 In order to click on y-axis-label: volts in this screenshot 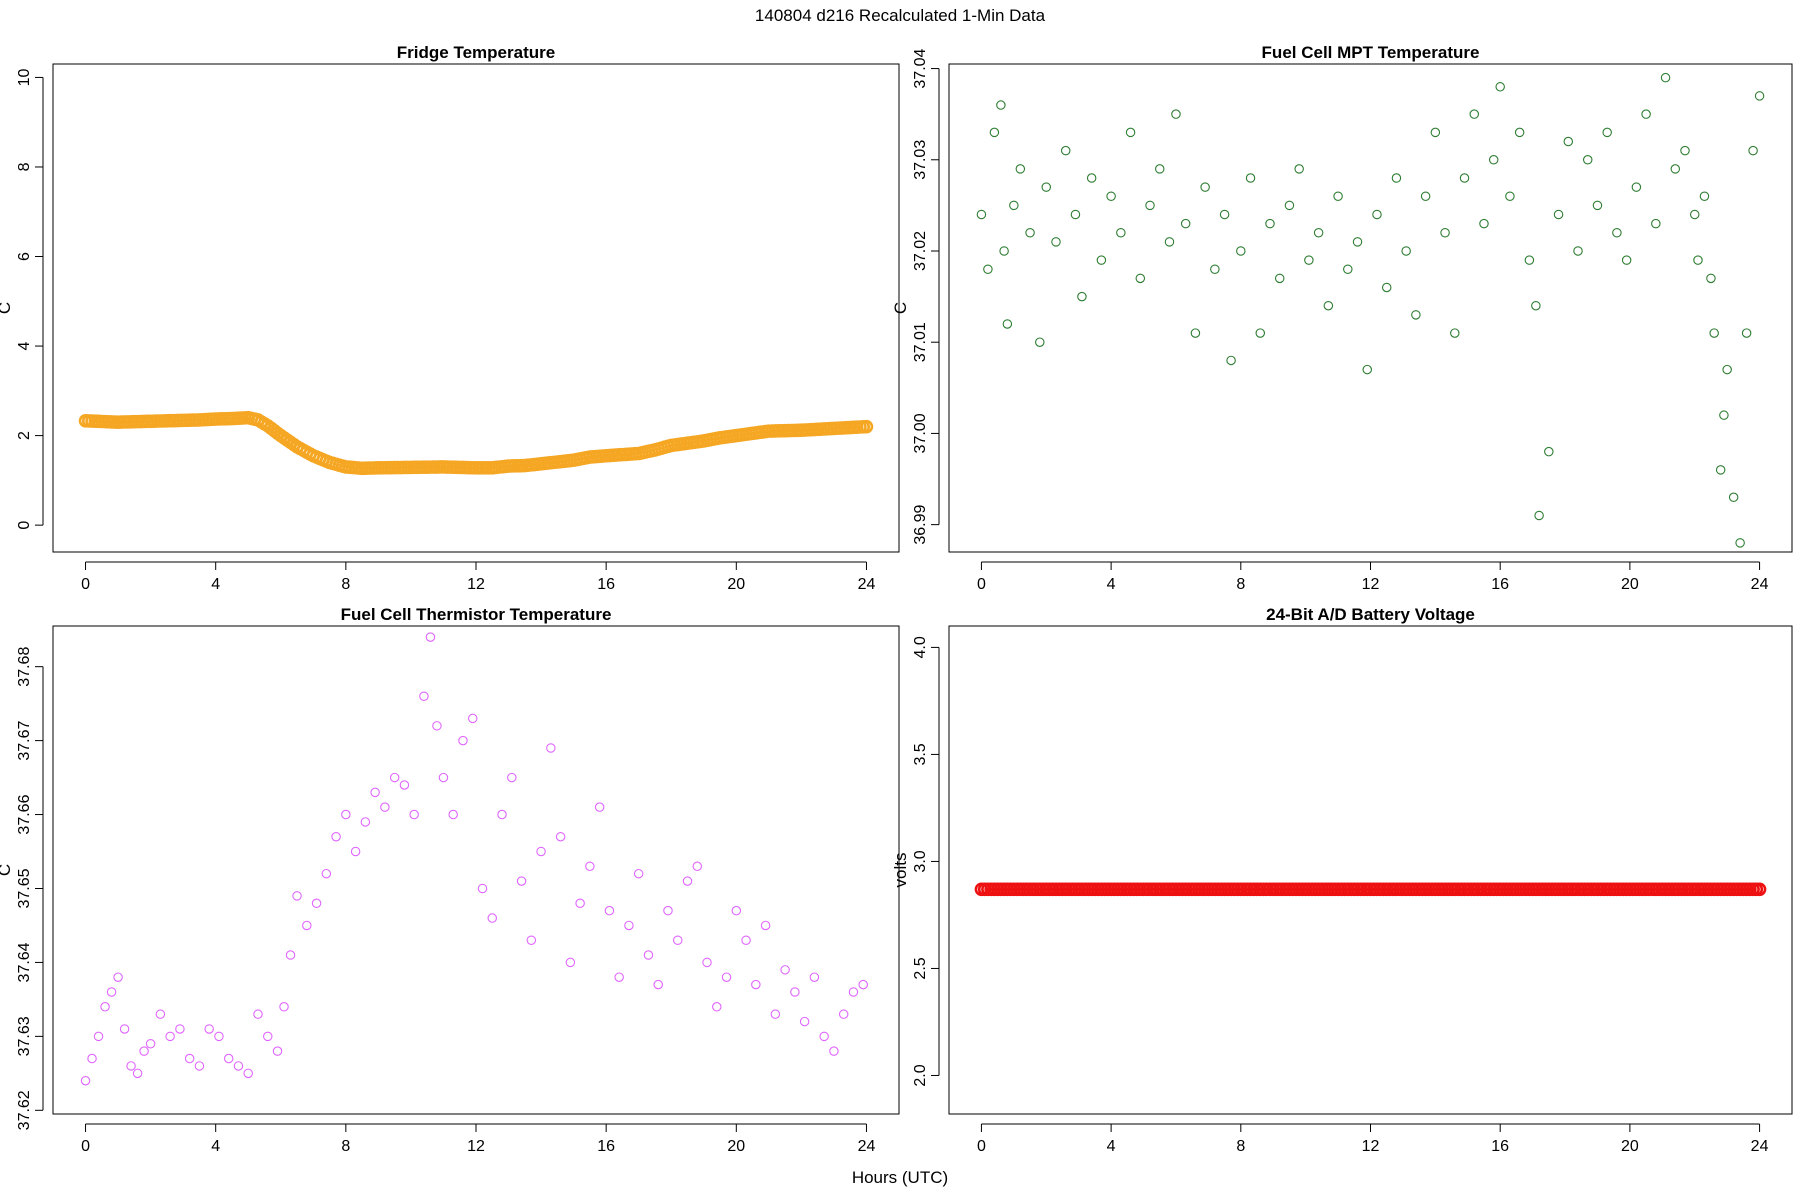, I will do `click(900, 870)`.